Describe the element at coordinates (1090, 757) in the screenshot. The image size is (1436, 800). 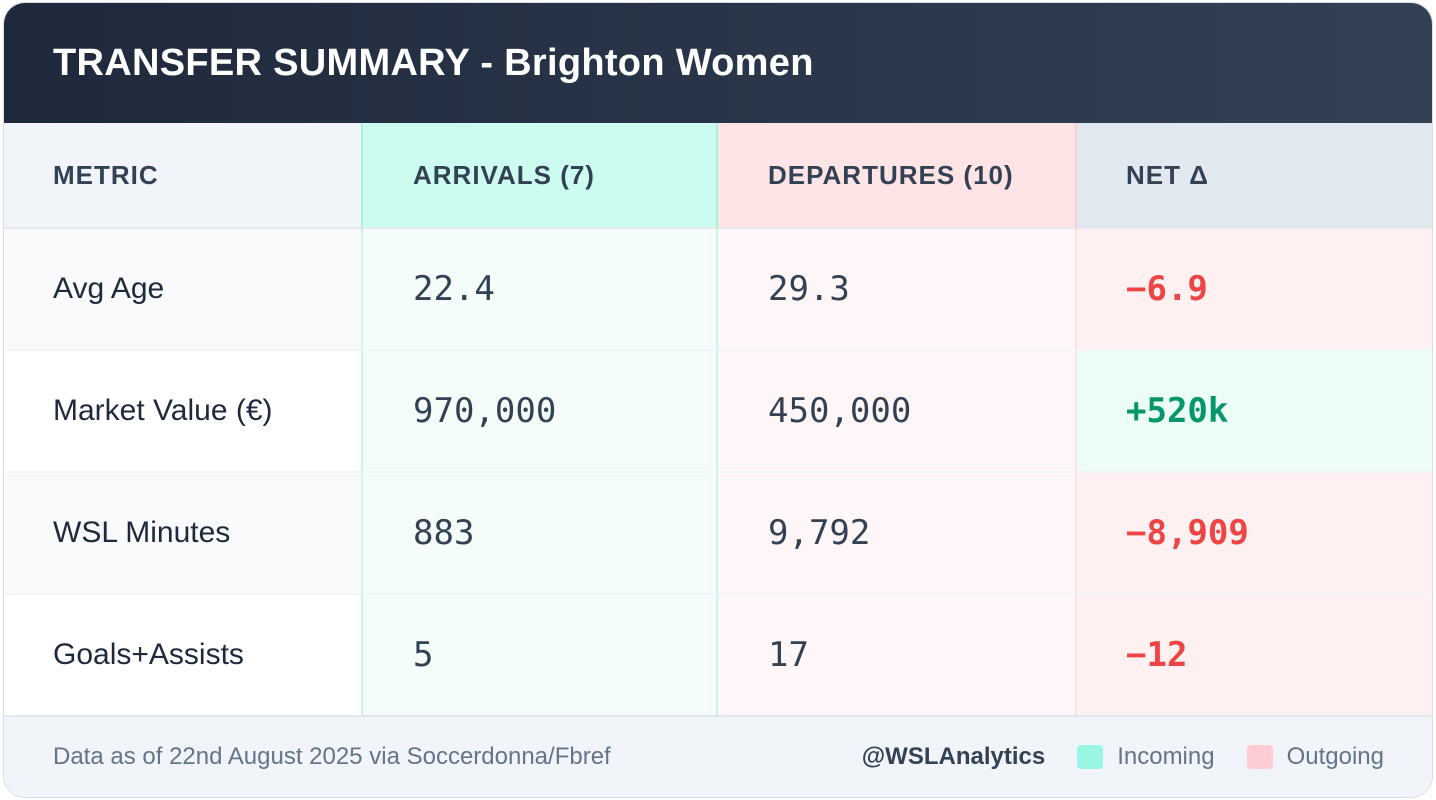
I see `incoming-swatch` at that location.